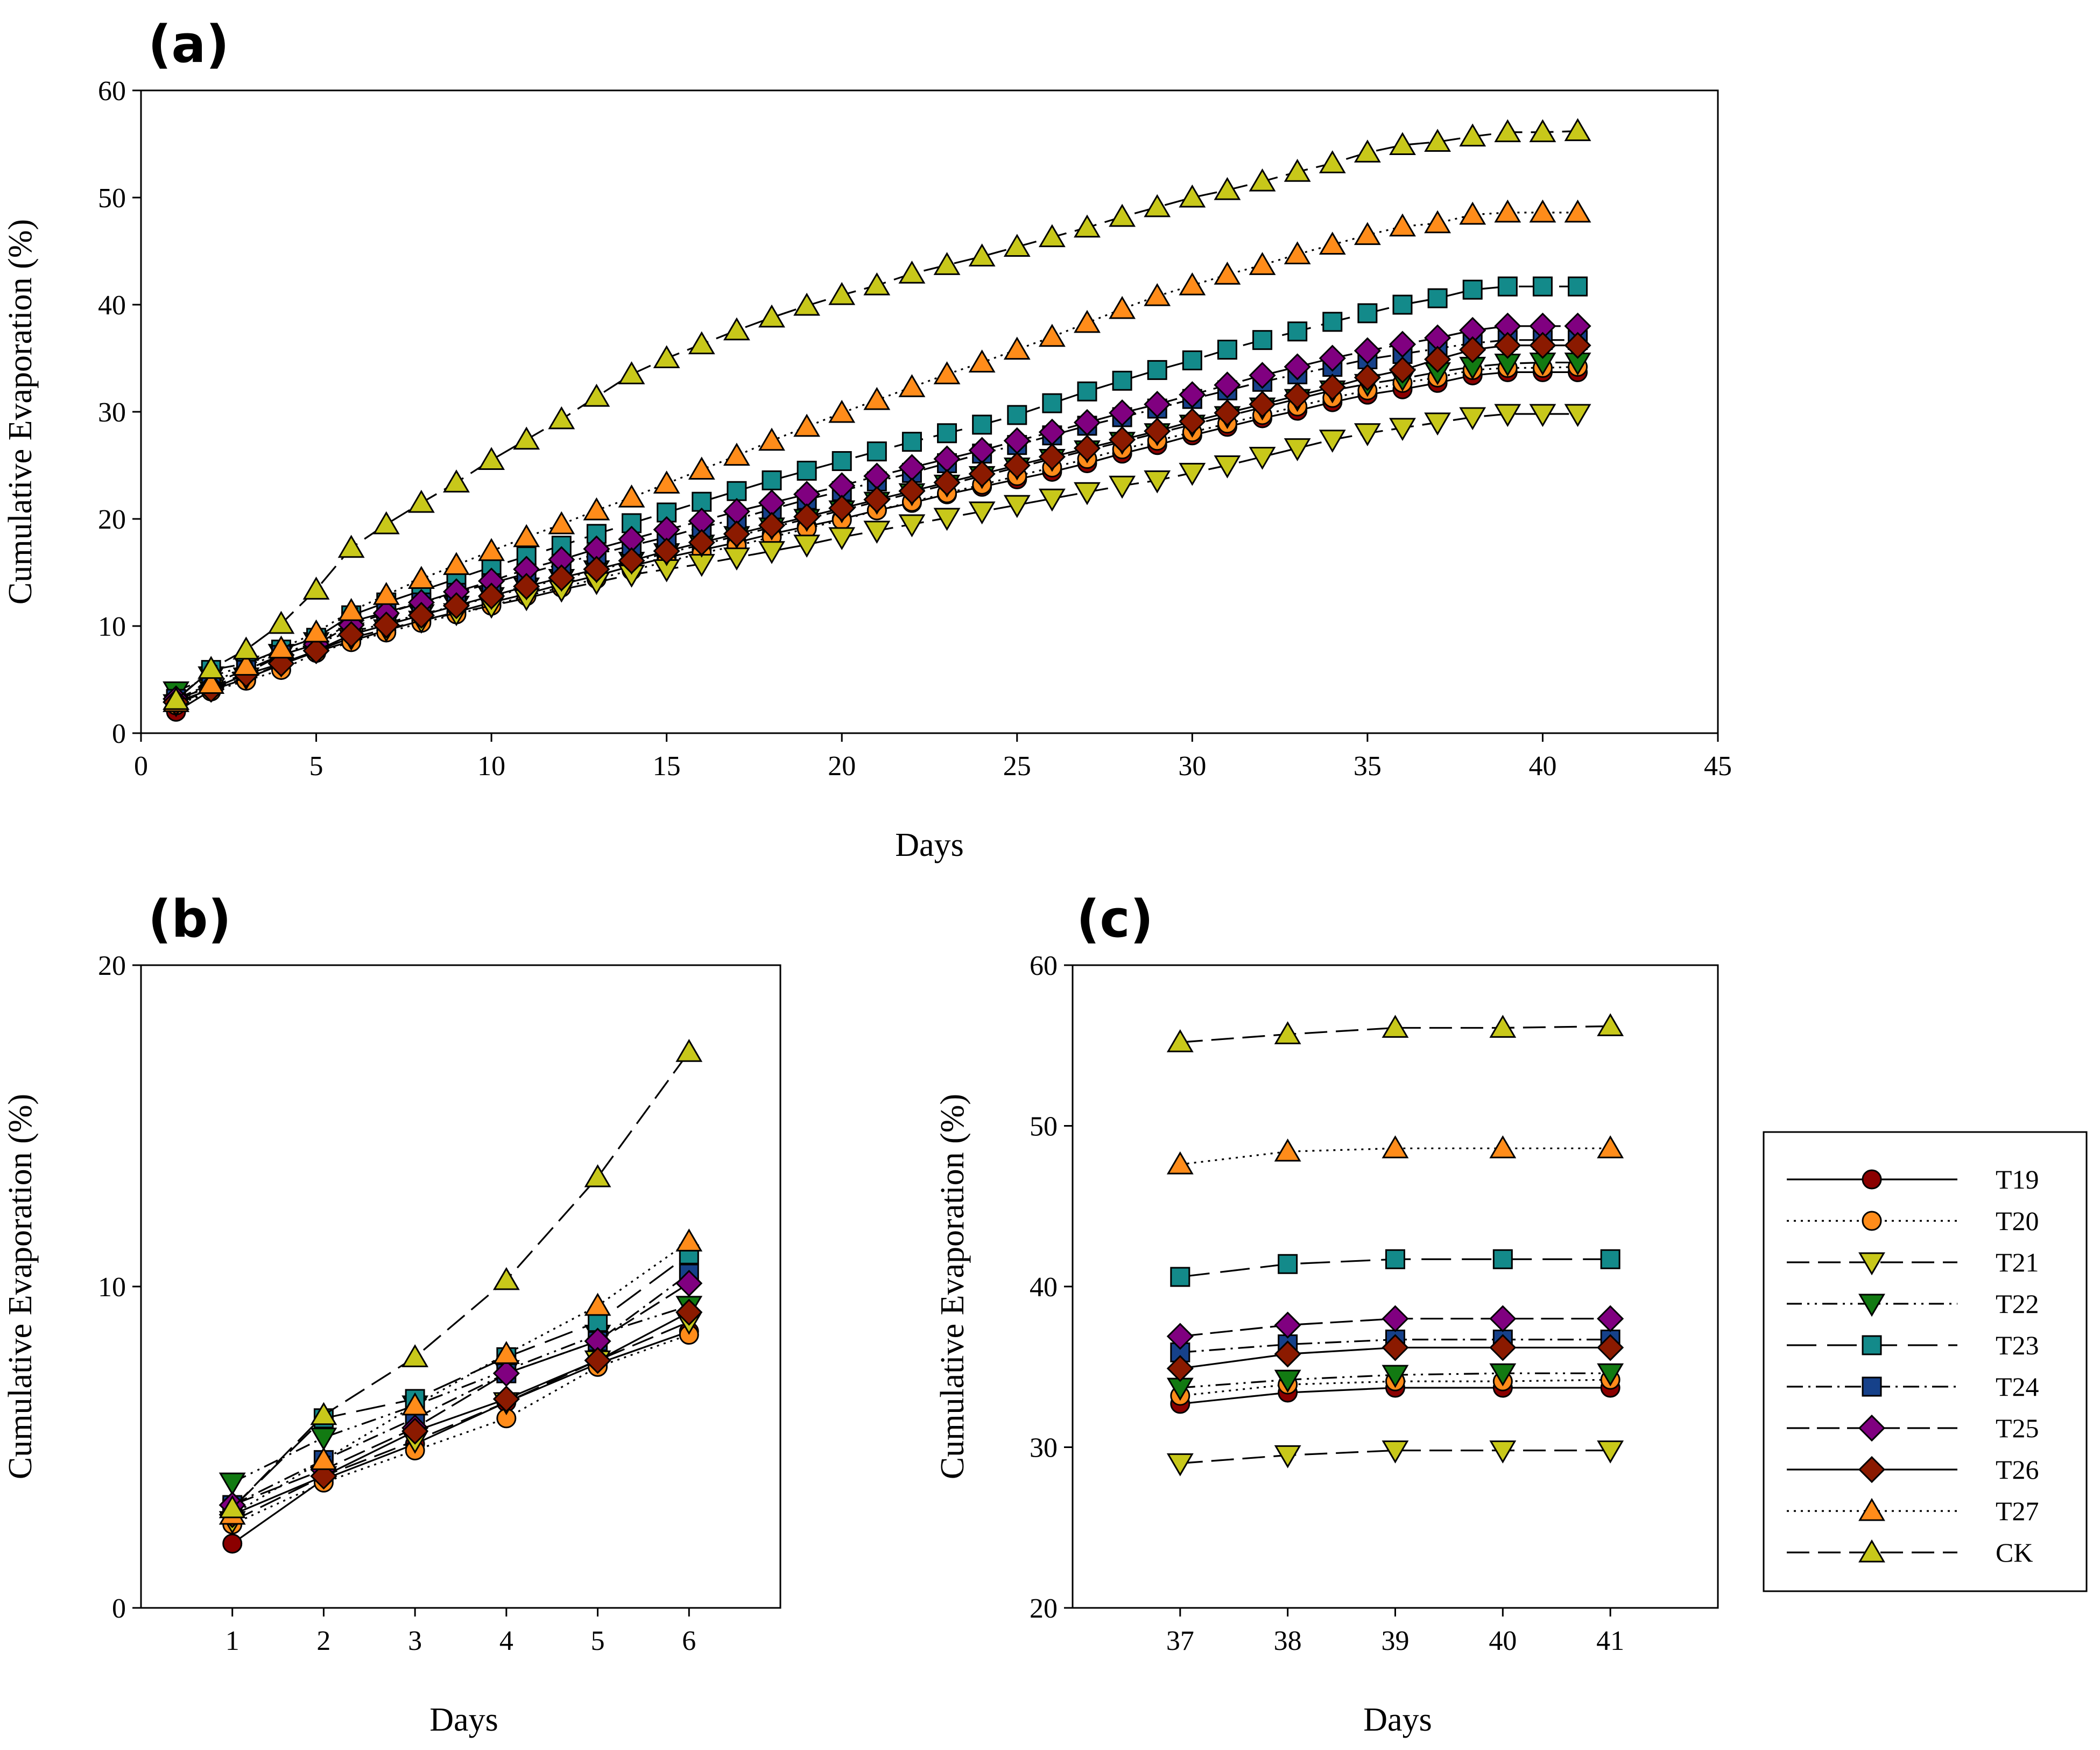 The width and height of the screenshot is (2100, 1750). What do you see at coordinates (119, 734) in the screenshot?
I see `y-tick-label-a: 0` at bounding box center [119, 734].